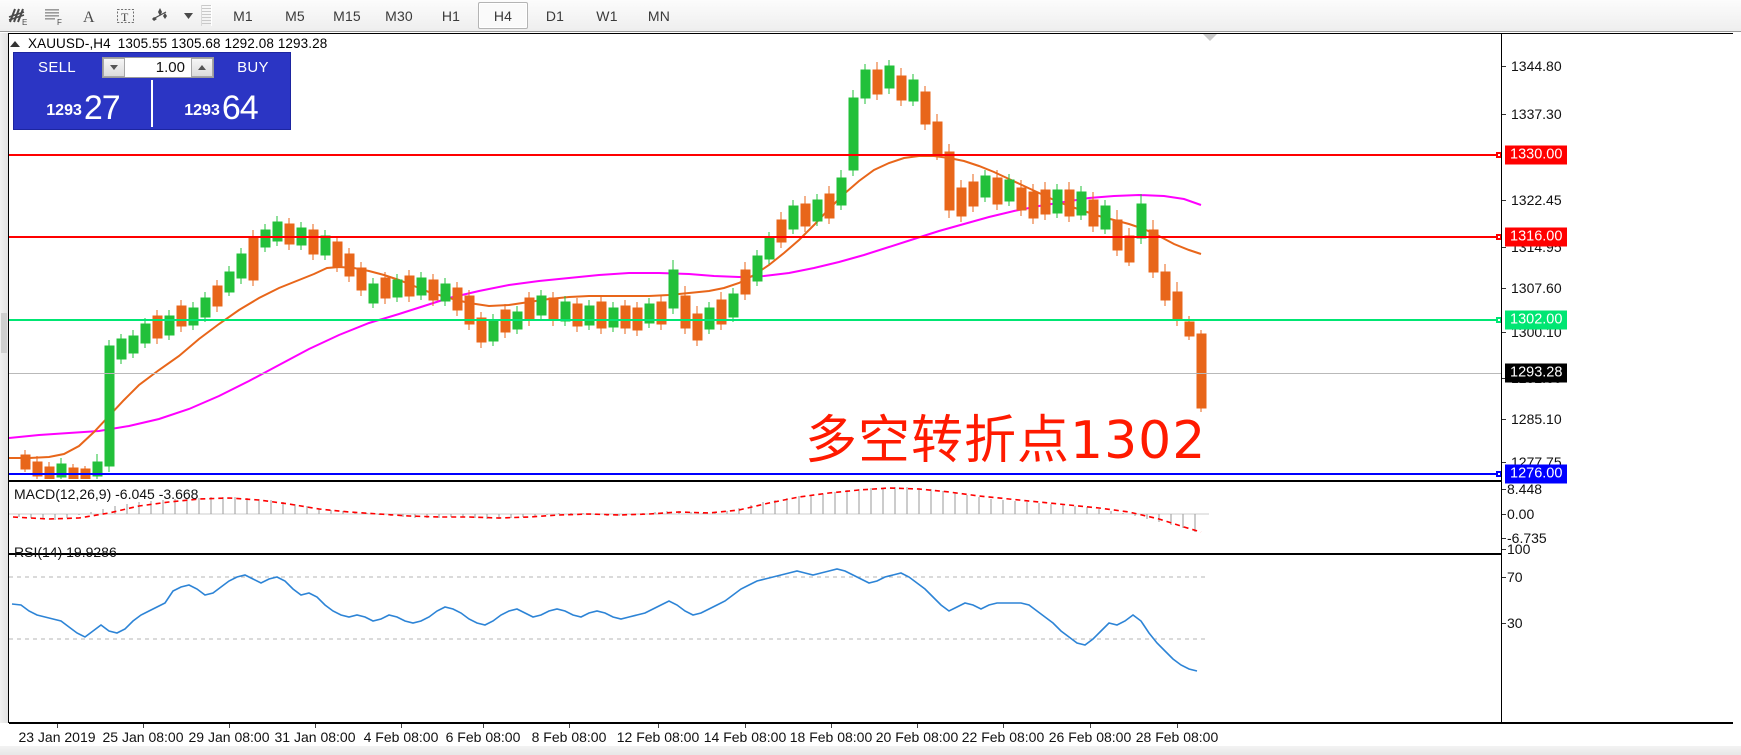  What do you see at coordinates (24, 22) in the screenshot?
I see `svg-text: E` at bounding box center [24, 22].